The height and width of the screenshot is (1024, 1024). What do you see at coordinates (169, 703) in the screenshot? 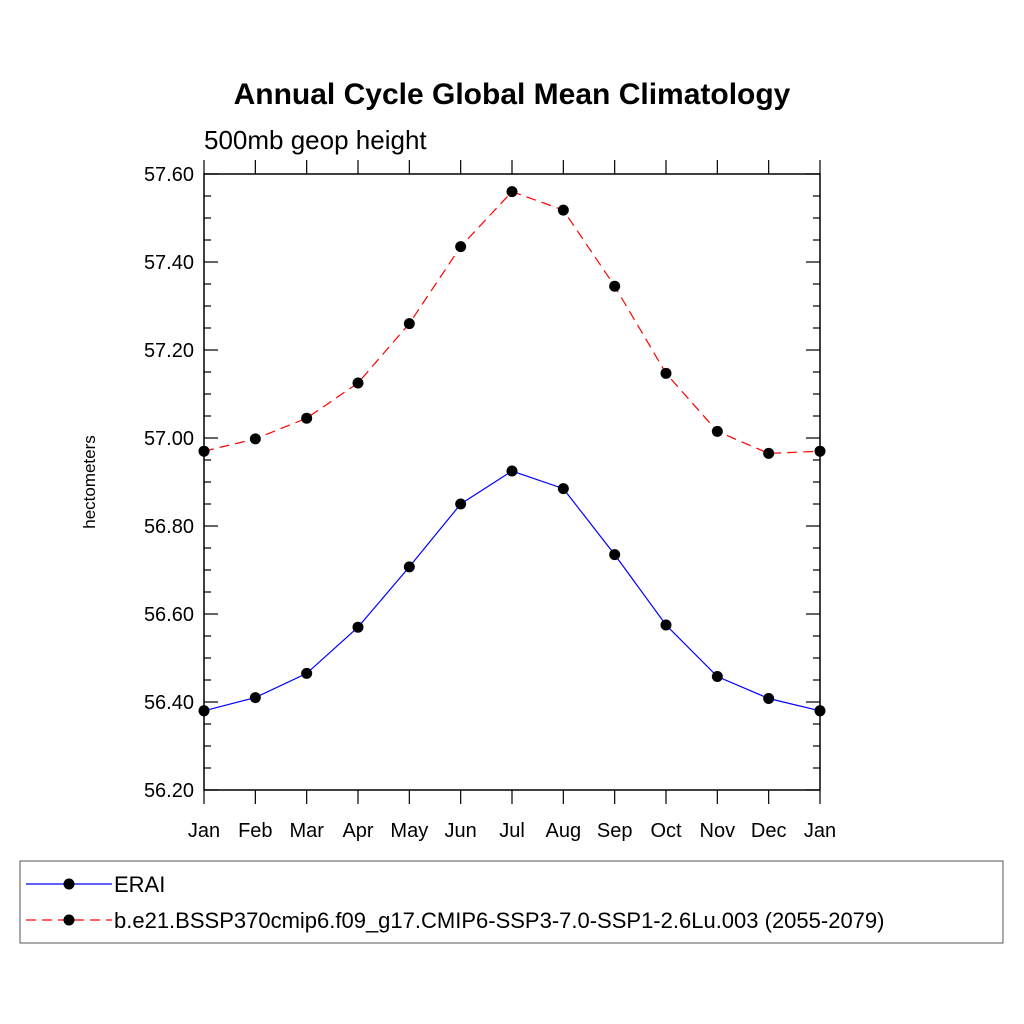
I see `y-tick-label: 56.40` at bounding box center [169, 703].